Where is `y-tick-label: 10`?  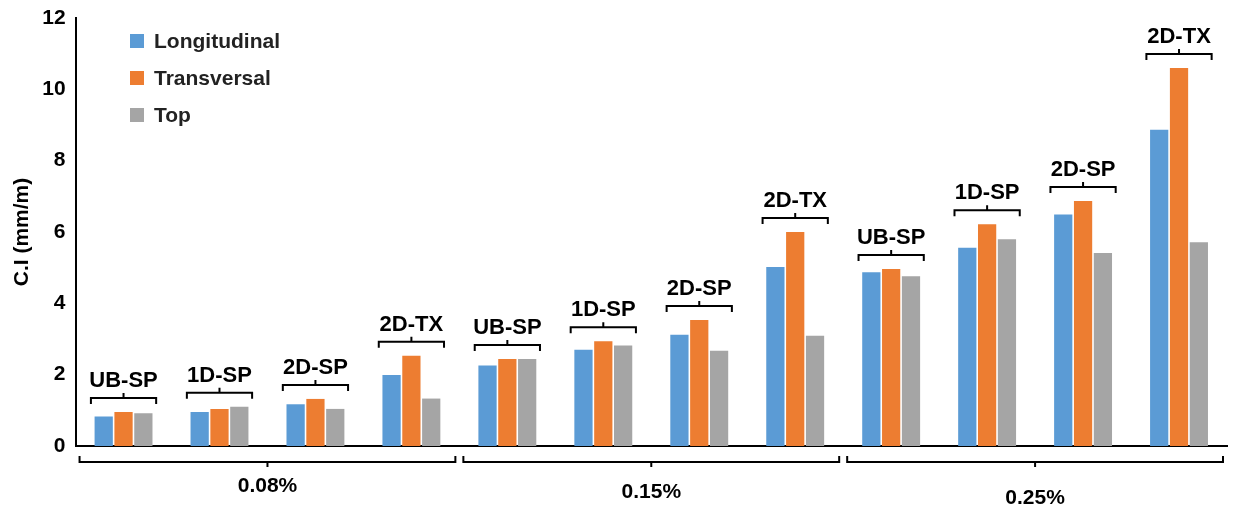 y-tick-label: 10 is located at coordinates (54, 88).